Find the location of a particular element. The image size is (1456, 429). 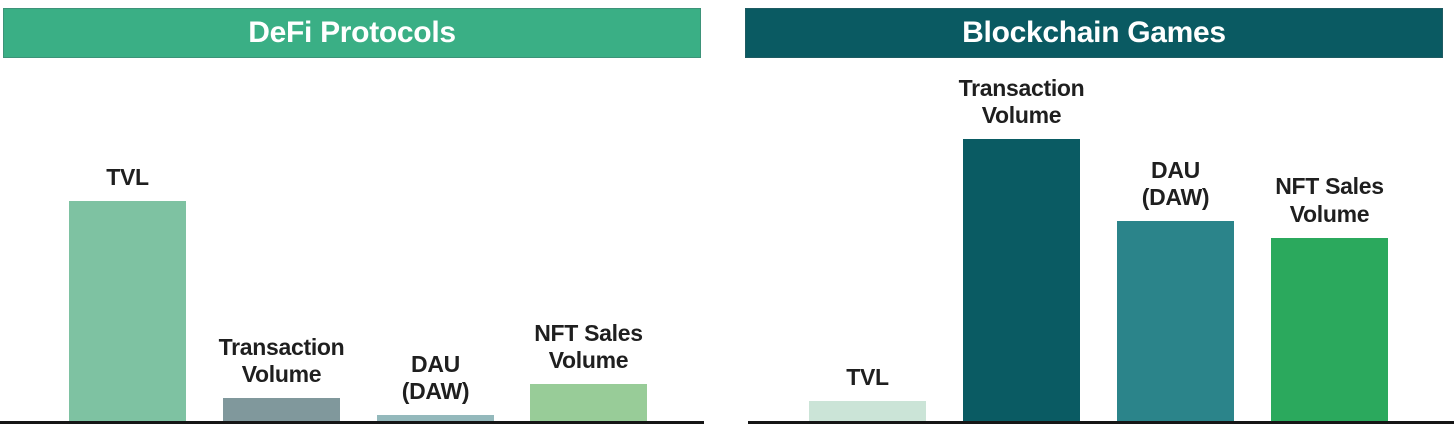

blockchain-games-title-band: Blockchain Games is located at coordinates (1094, 33).